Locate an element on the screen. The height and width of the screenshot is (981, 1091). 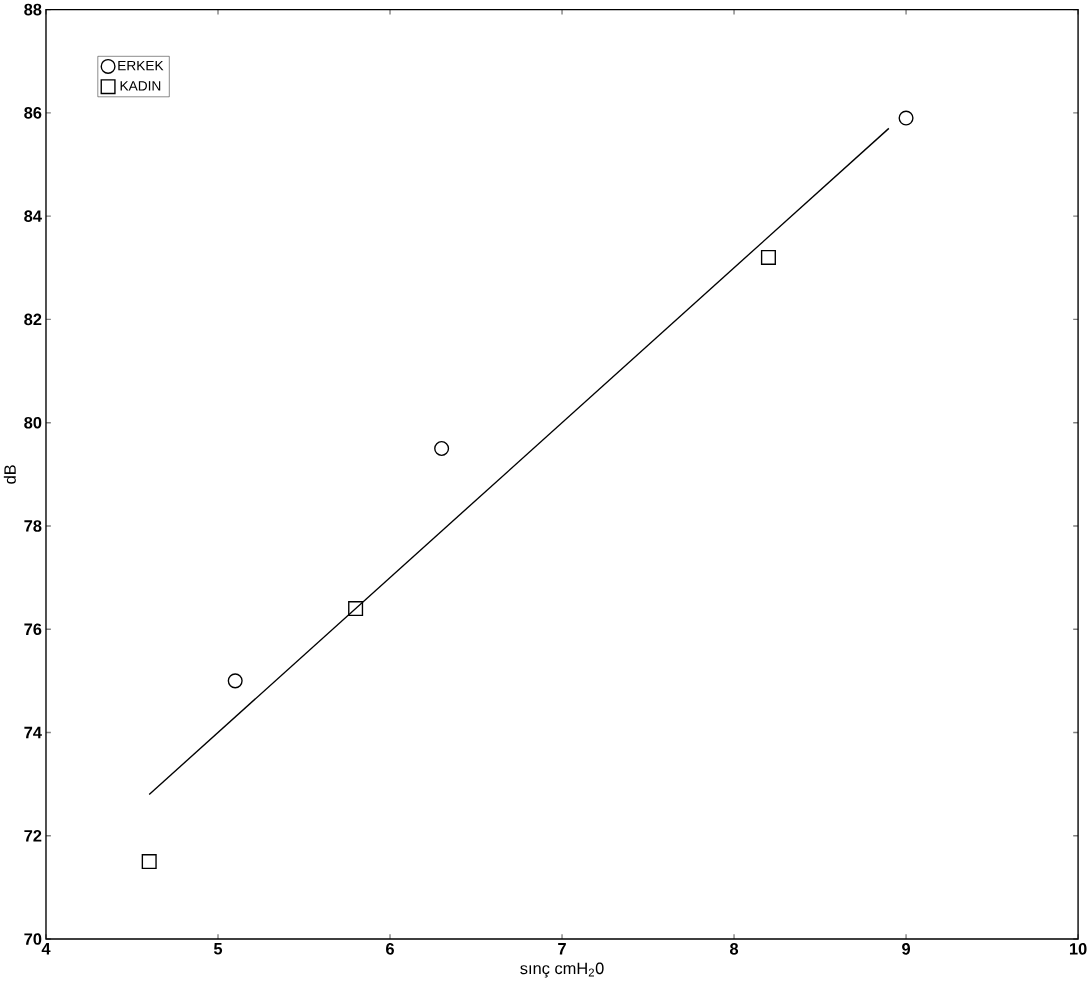
x-tick-label: 5 is located at coordinates (218, 948).